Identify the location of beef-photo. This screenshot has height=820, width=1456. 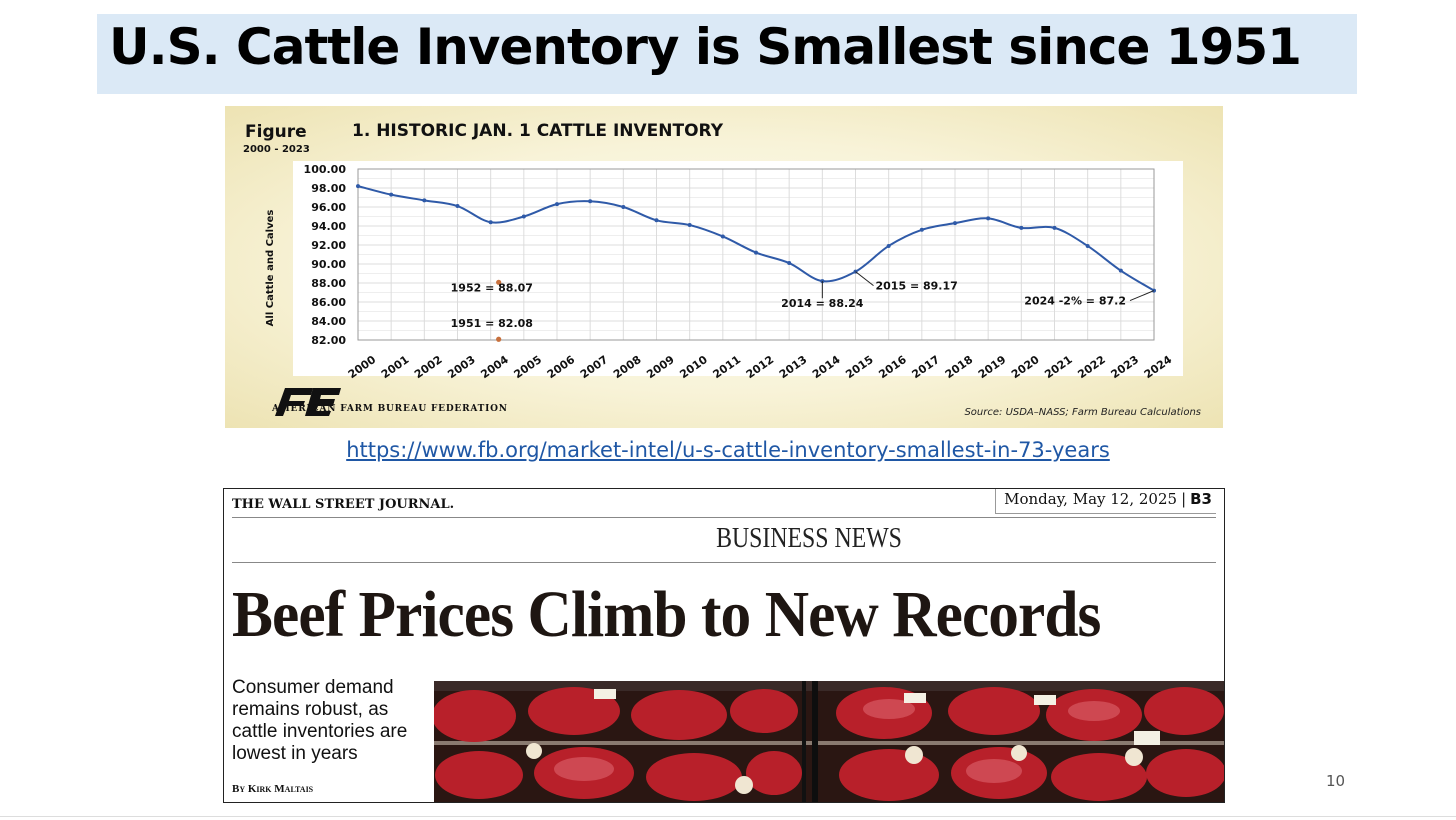
(829, 741).